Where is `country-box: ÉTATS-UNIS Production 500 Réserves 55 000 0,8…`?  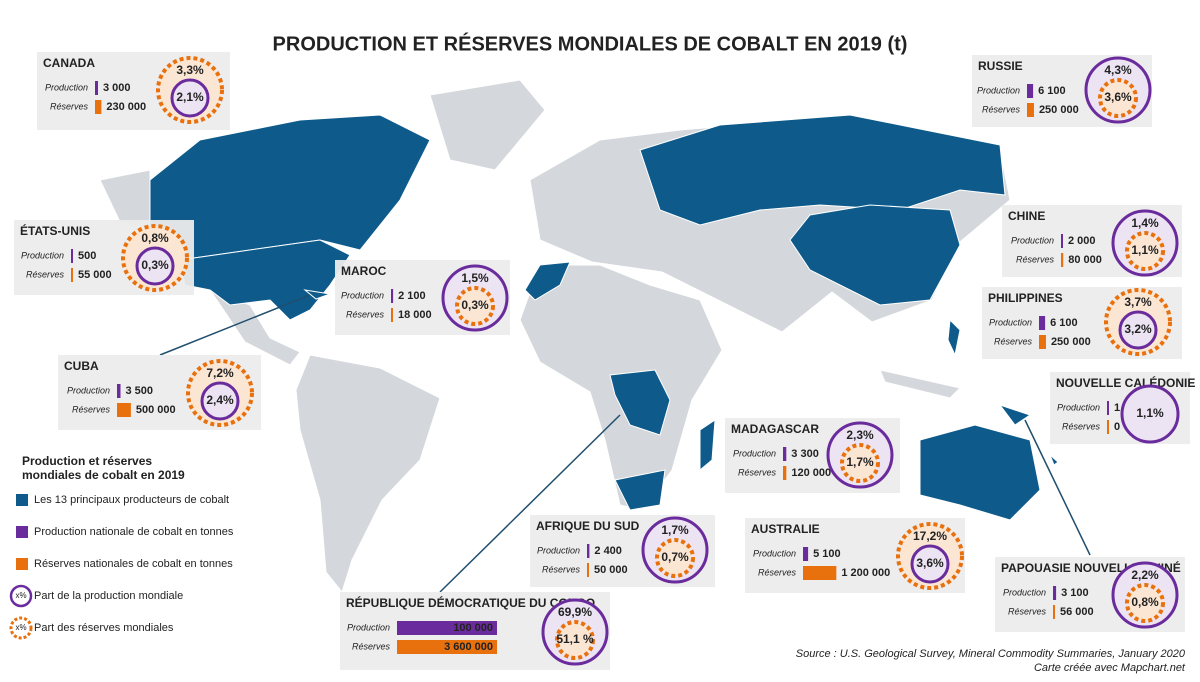
country-box: ÉTATS-UNIS Production 500 Réserves 55 000 0,8… is located at coordinates (104, 257).